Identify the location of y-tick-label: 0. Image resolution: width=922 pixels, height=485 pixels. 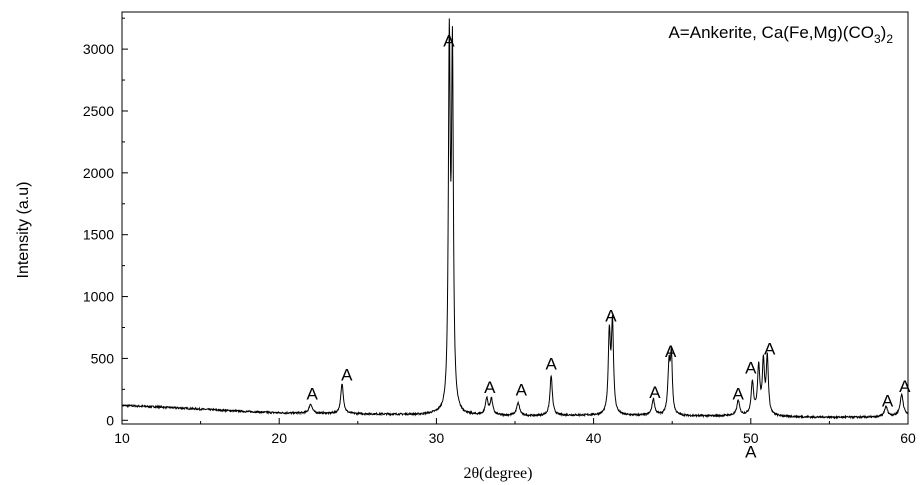
(110, 420).